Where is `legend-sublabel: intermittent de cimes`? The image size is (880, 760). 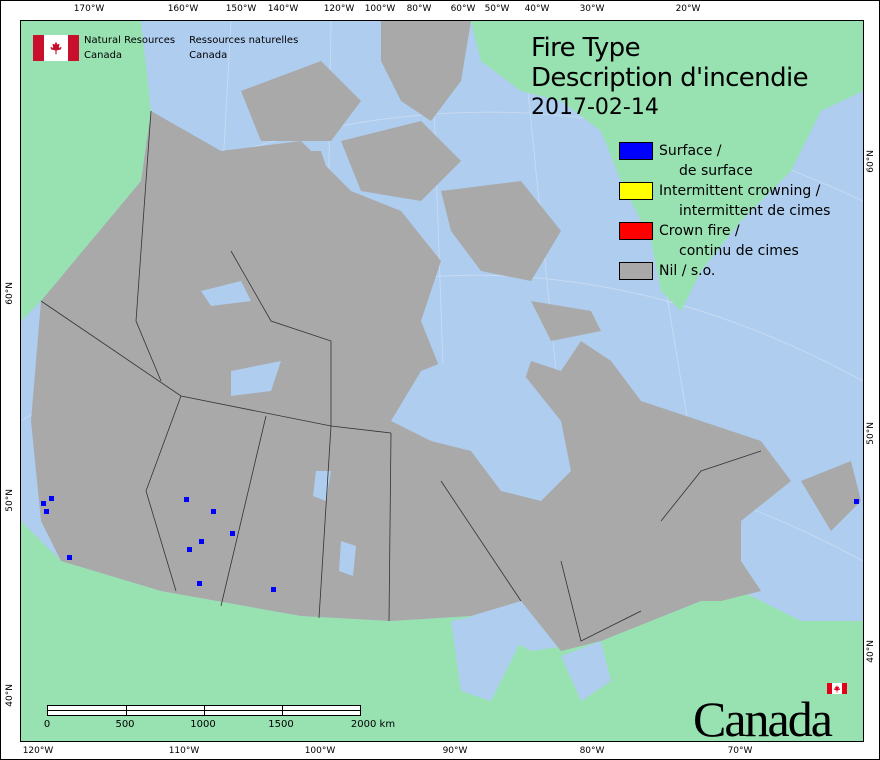 legend-sublabel: intermittent de cimes is located at coordinates (755, 211).